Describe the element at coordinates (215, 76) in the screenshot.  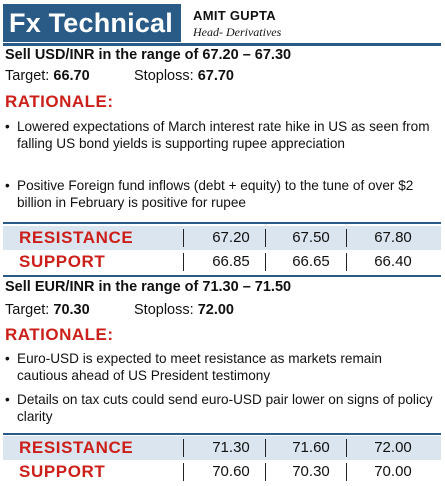
I see `usd-stoploss-value: 67.70` at that location.